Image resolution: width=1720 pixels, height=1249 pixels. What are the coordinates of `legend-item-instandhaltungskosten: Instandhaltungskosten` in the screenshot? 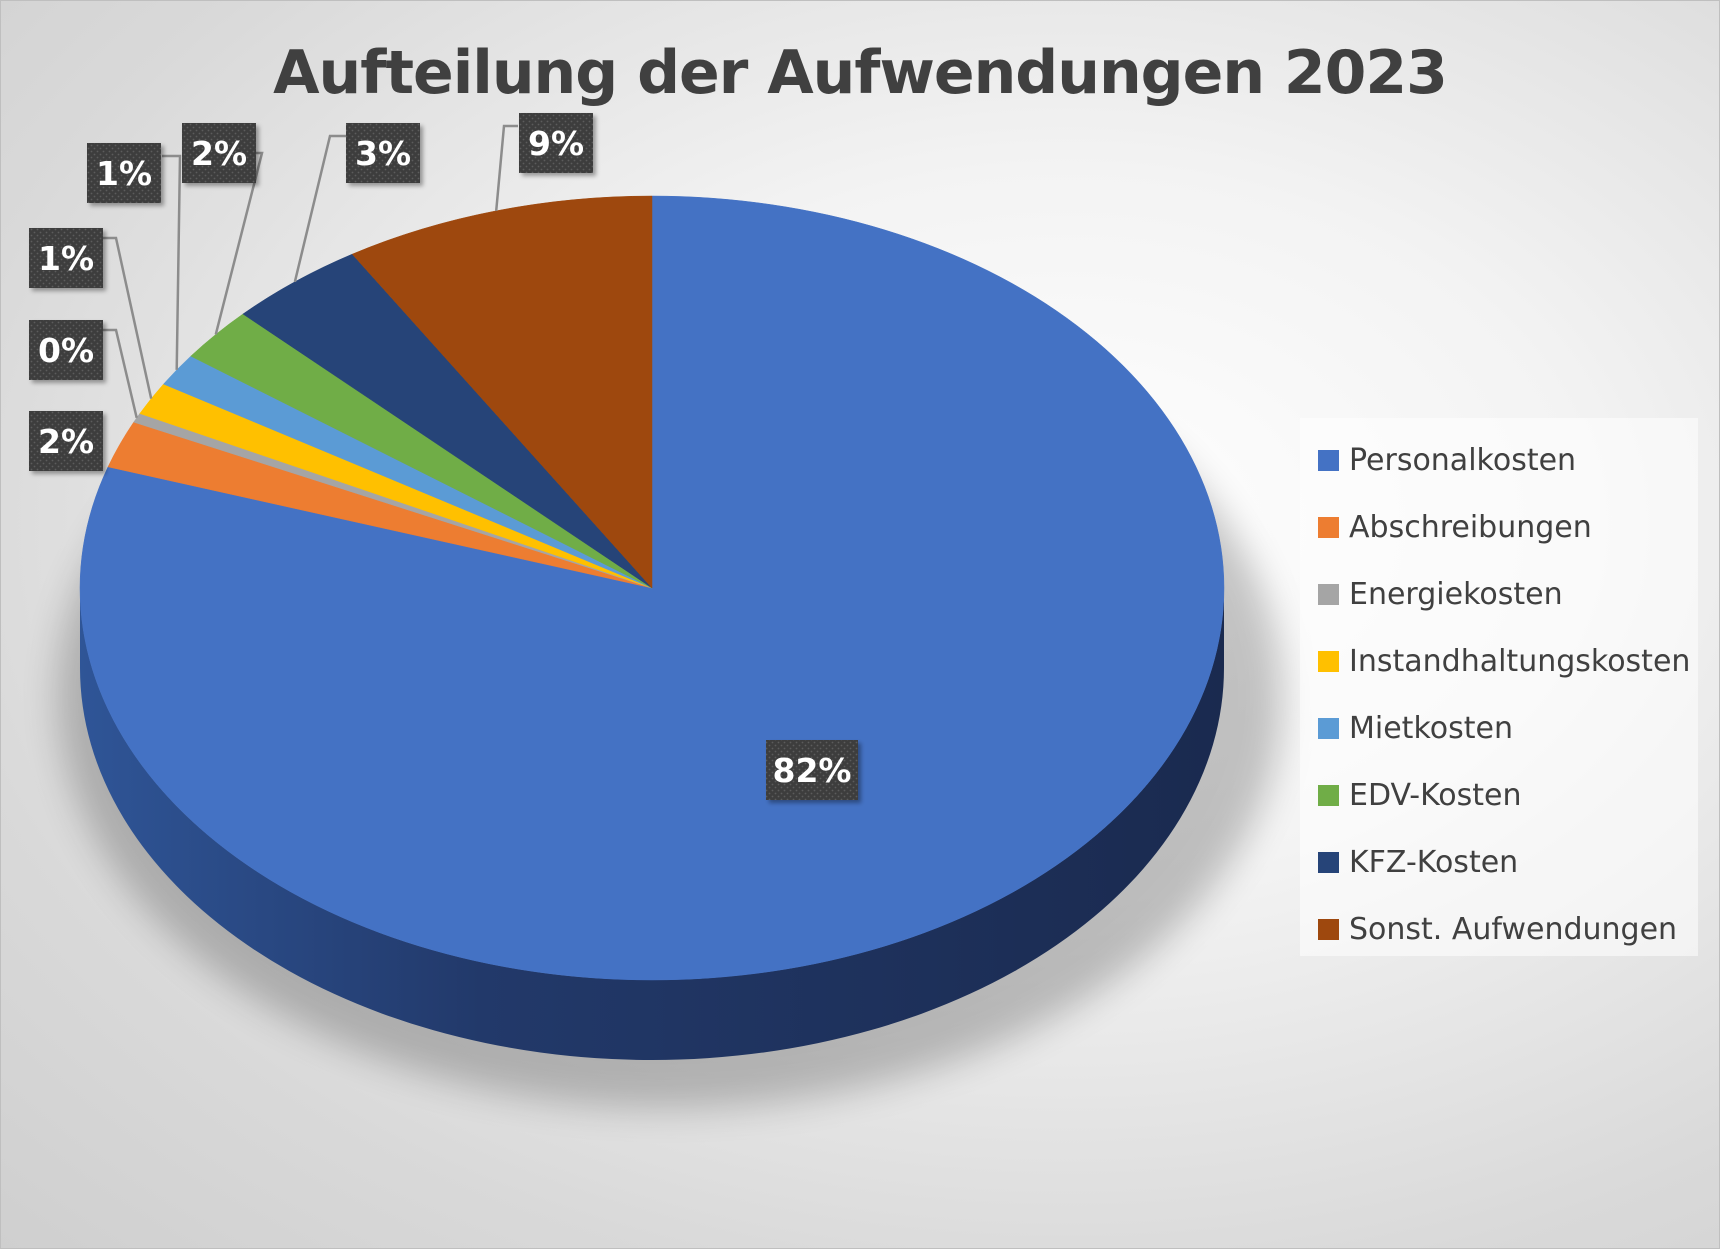 It's located at (1504, 661).